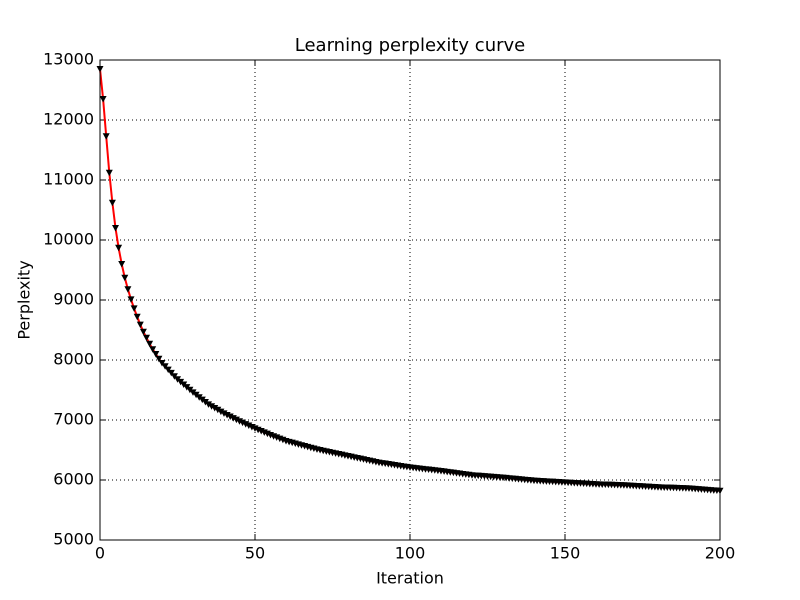 This screenshot has width=800, height=600. What do you see at coordinates (720, 553) in the screenshot?
I see `x-tick-label: 200` at bounding box center [720, 553].